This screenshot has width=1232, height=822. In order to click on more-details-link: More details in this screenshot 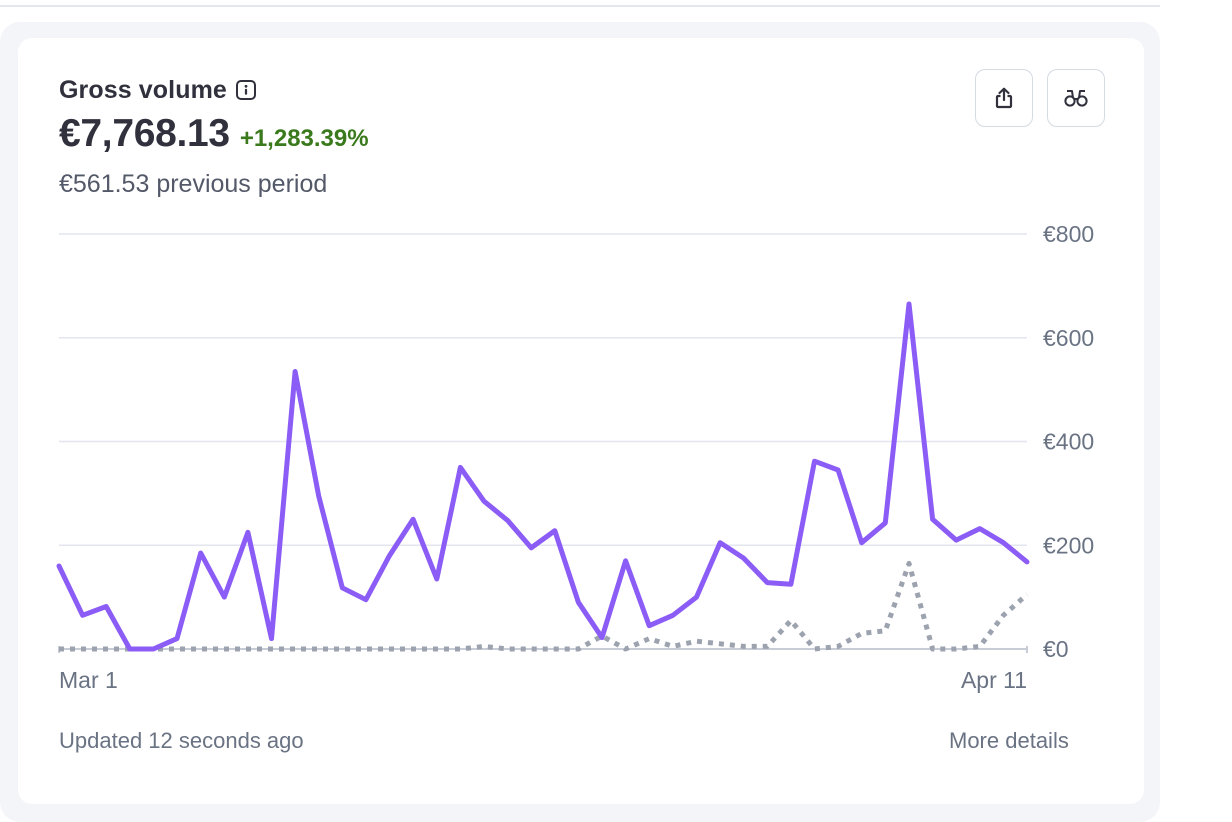, I will do `click(1009, 740)`.